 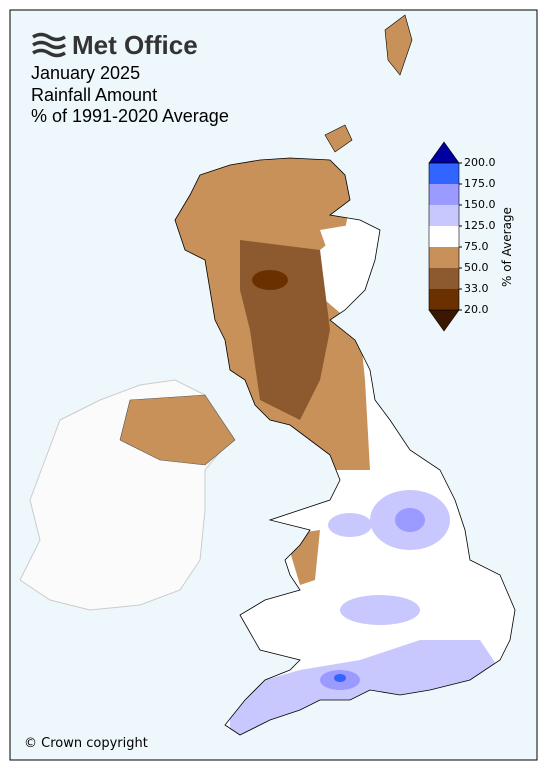 I want to click on colorbar-tick-label: 125.0, so click(x=480, y=225).